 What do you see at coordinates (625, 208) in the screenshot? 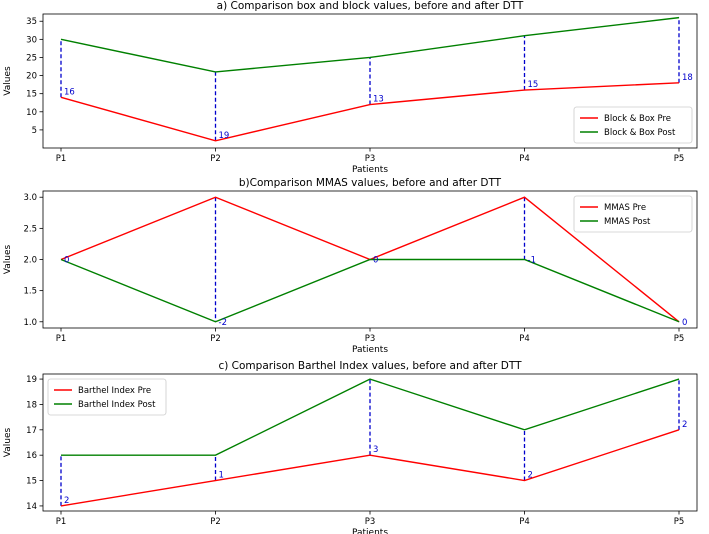
I see `legend-entry: MMAS Pre` at bounding box center [625, 208].